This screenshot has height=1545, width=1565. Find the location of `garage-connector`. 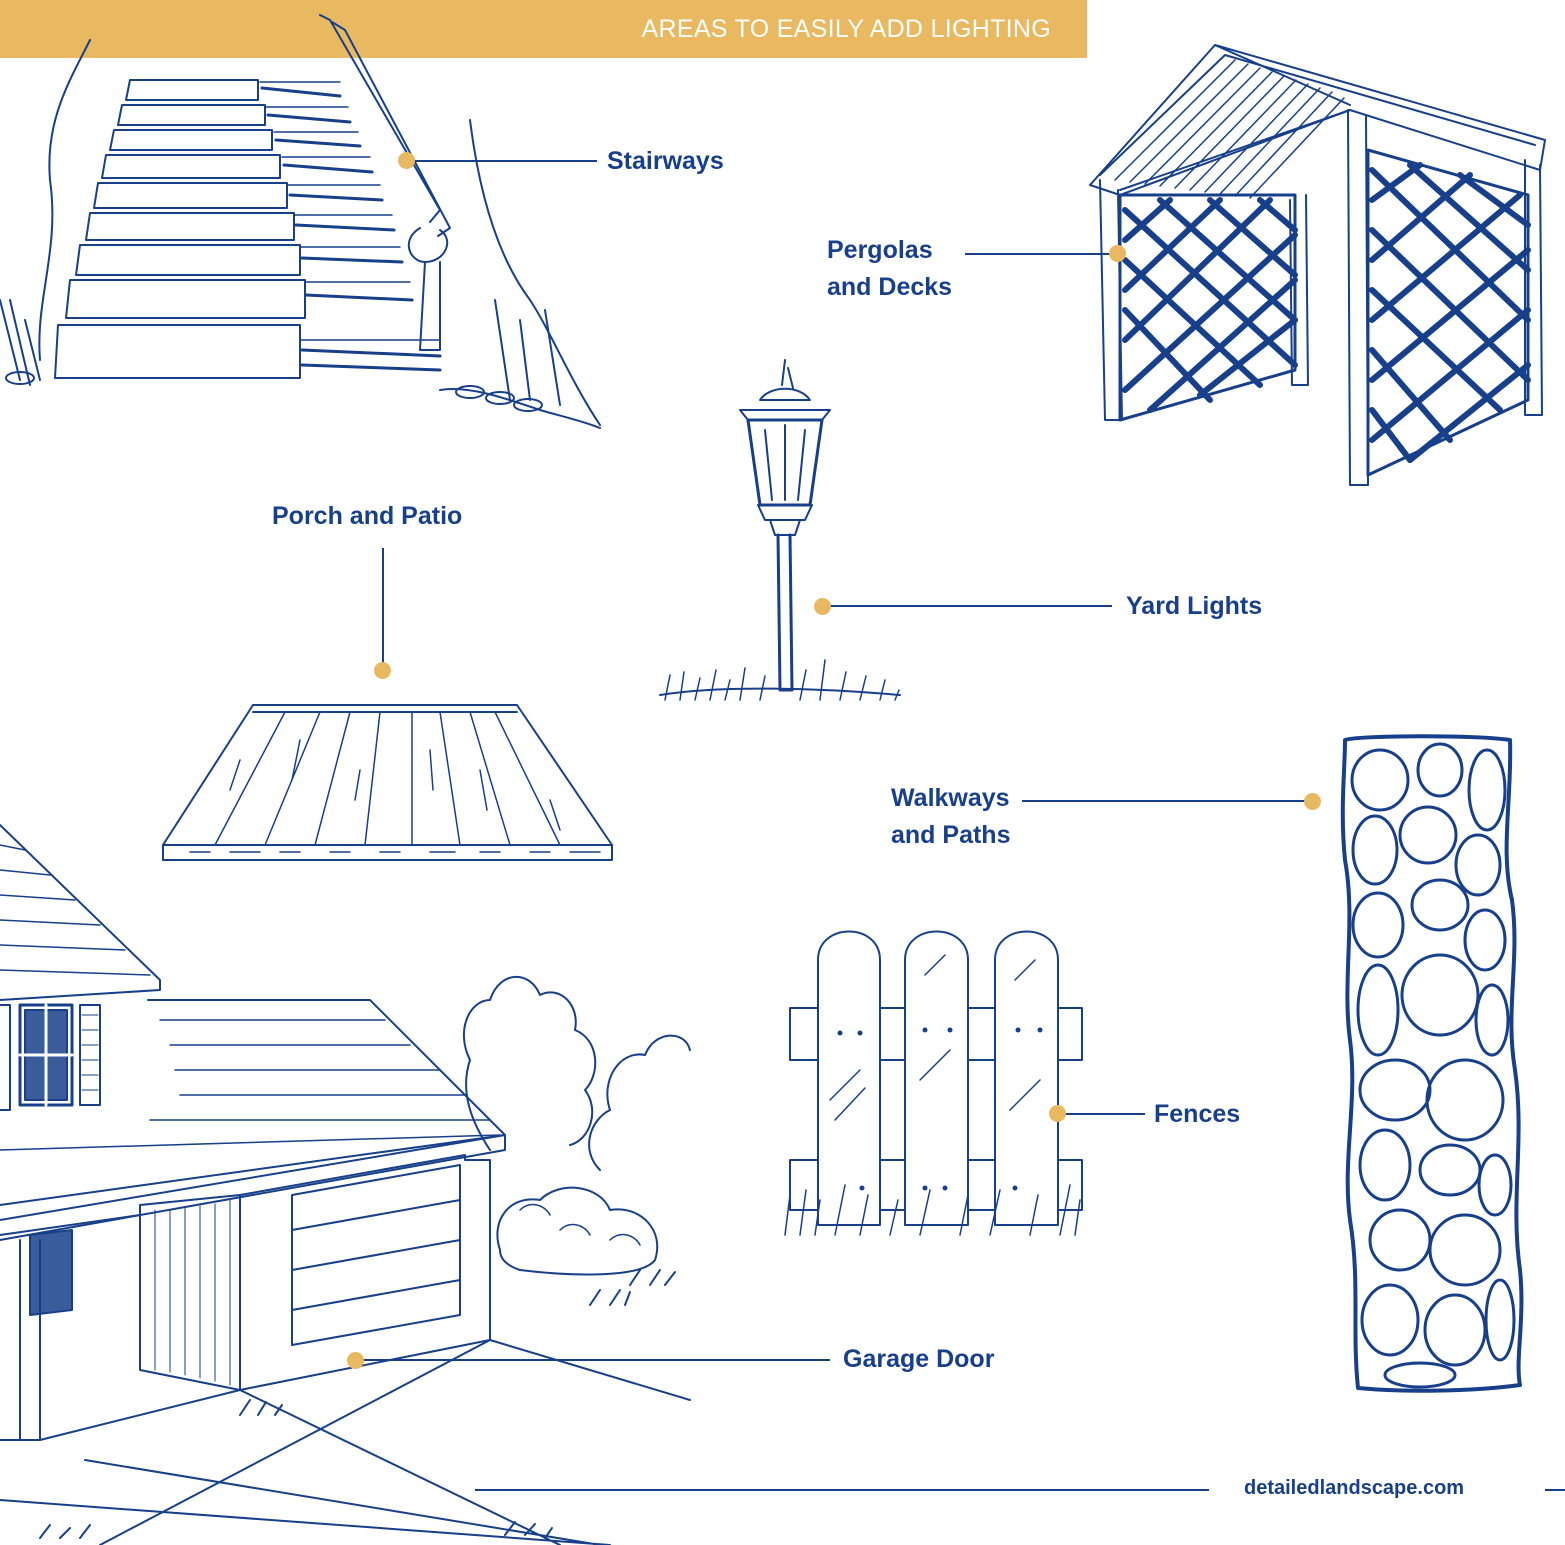

garage-connector is located at coordinates (592, 1360).